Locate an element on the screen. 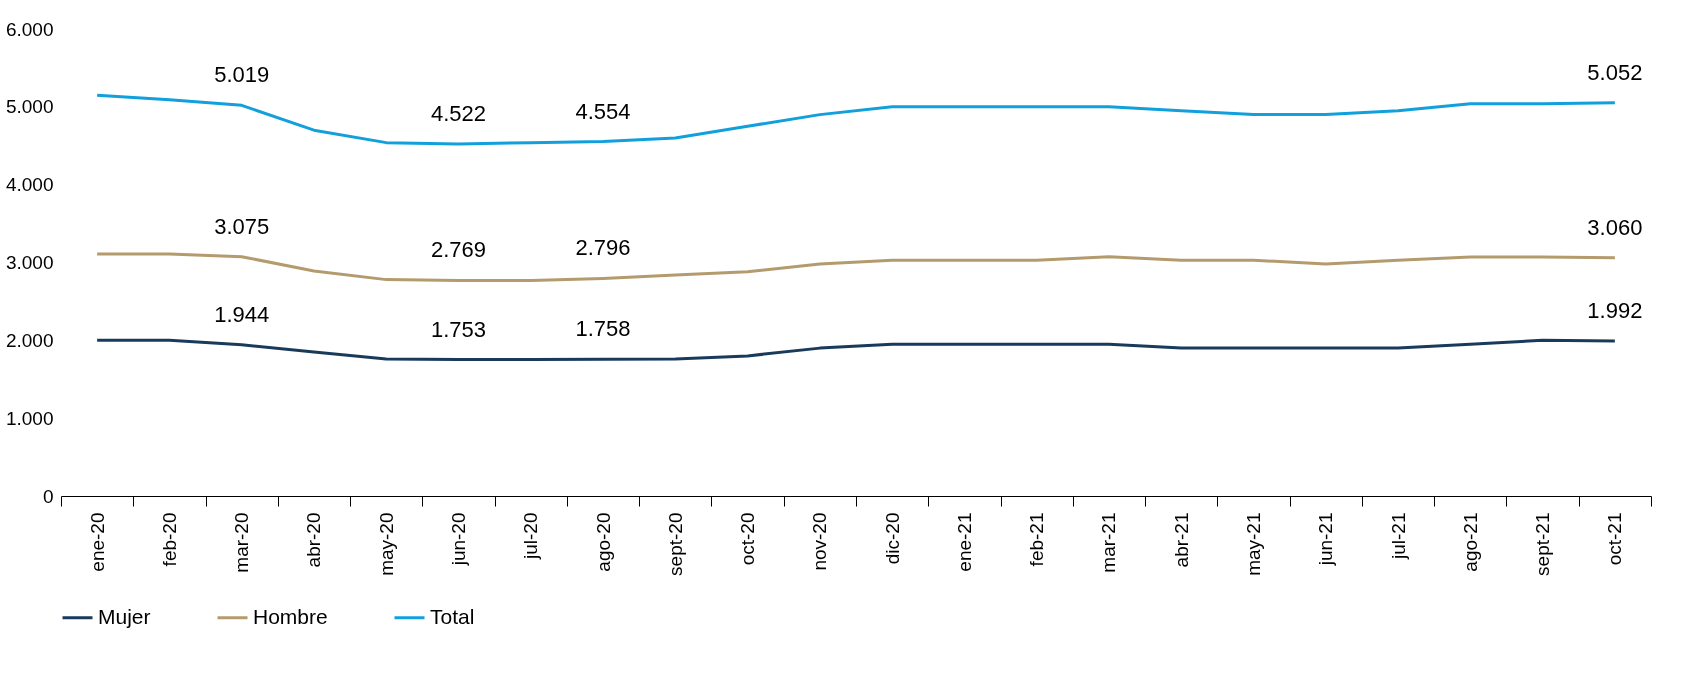 The image size is (1687, 681). x-tick-label: mar-20 is located at coordinates (242, 542).